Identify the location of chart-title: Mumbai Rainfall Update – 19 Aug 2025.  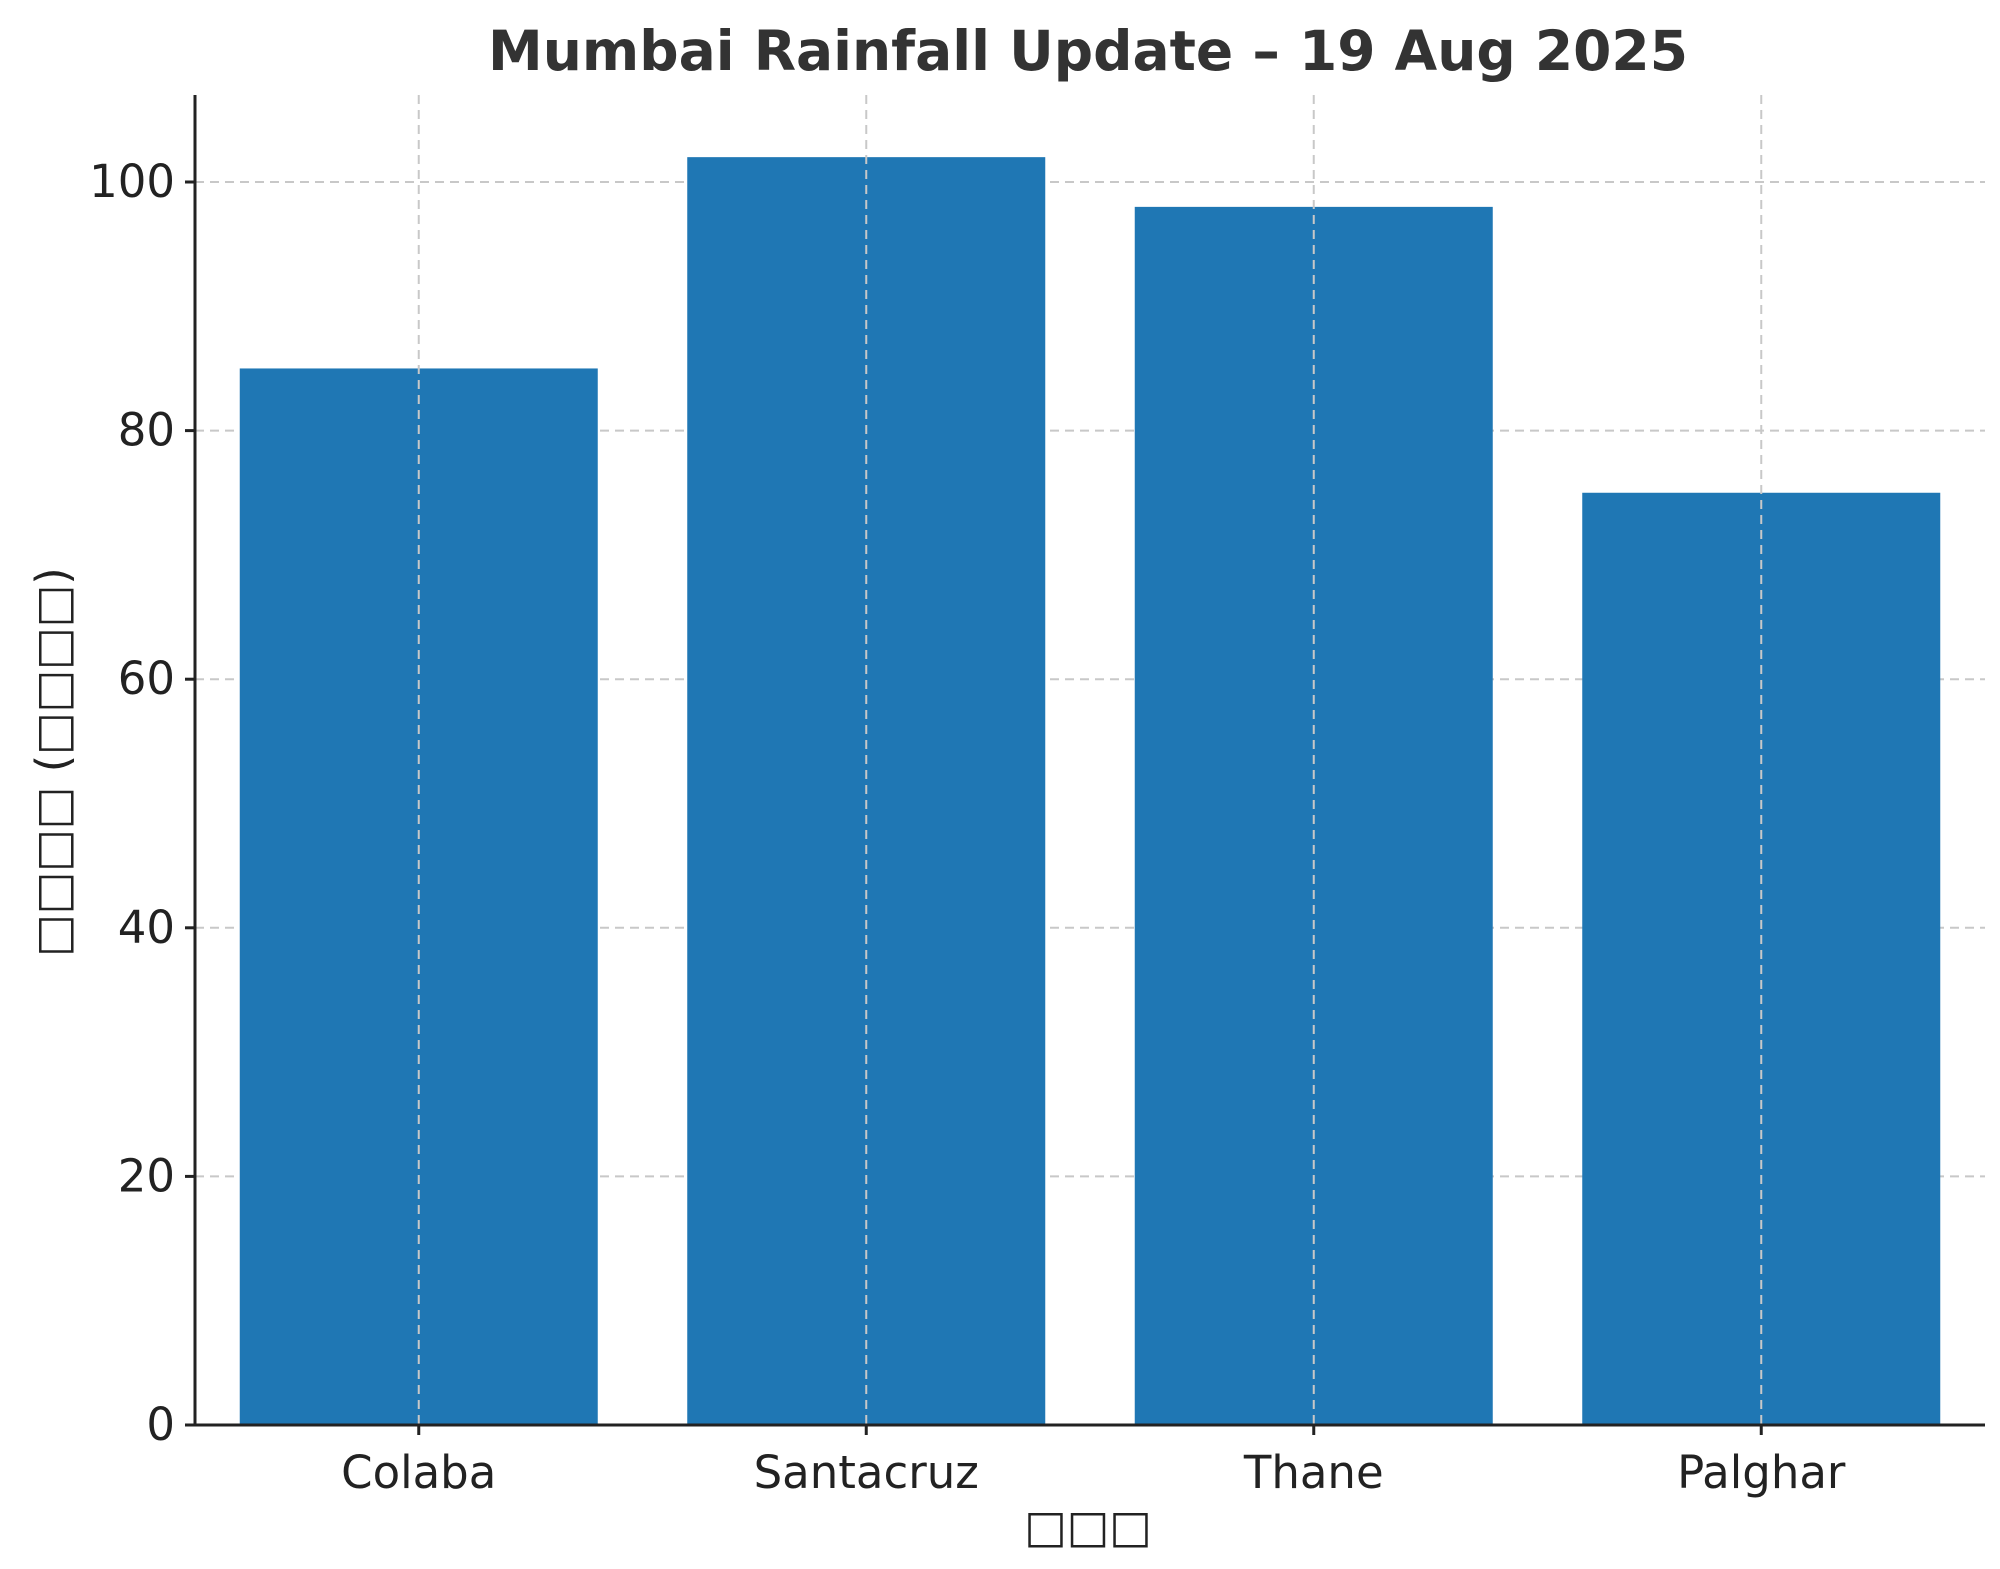
(1088, 51).